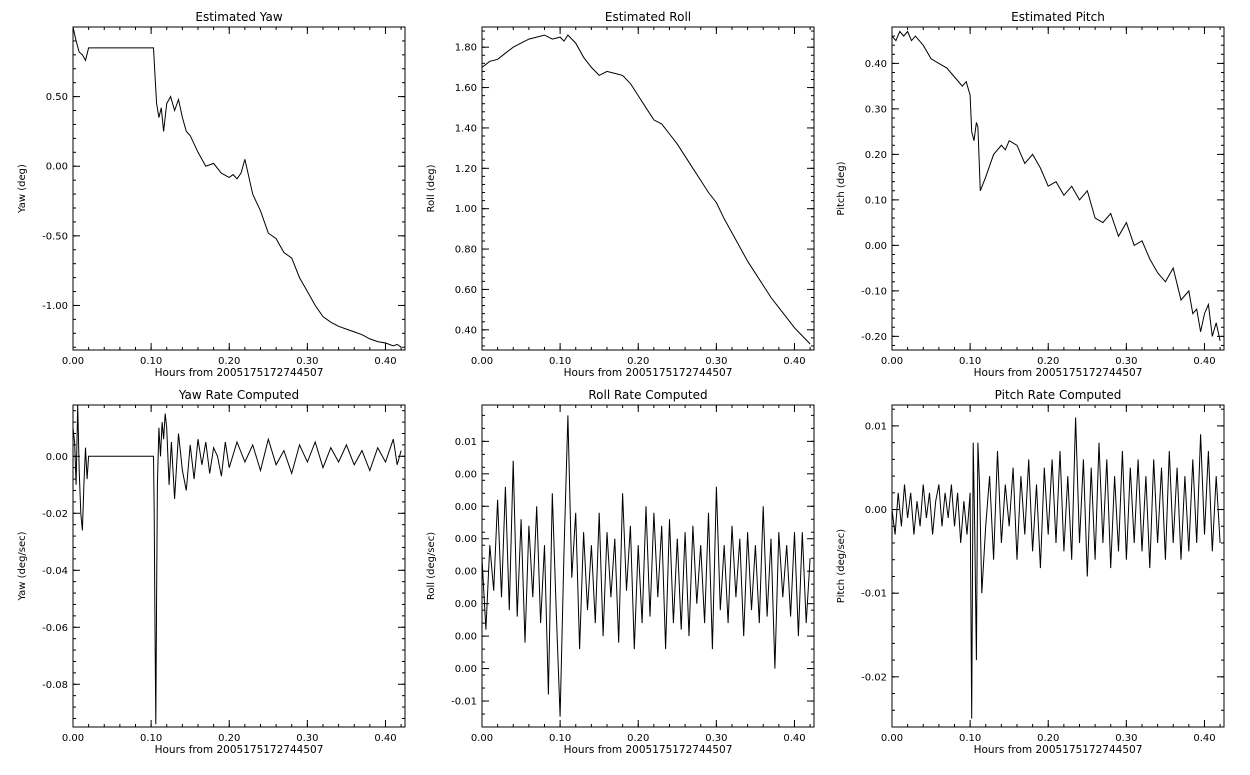 The height and width of the screenshot is (775, 1250). Describe the element at coordinates (57, 97) in the screenshot. I see `y-tick-label: 0.50` at that location.